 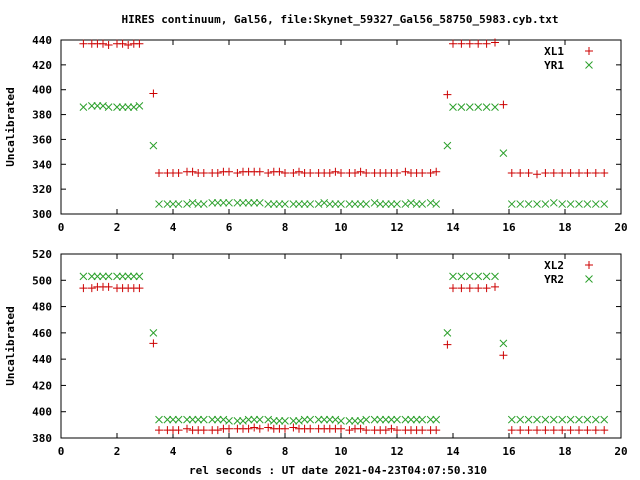 What do you see at coordinates (173, 451) in the screenshot?
I see `x-tick-label: 4` at bounding box center [173, 451].